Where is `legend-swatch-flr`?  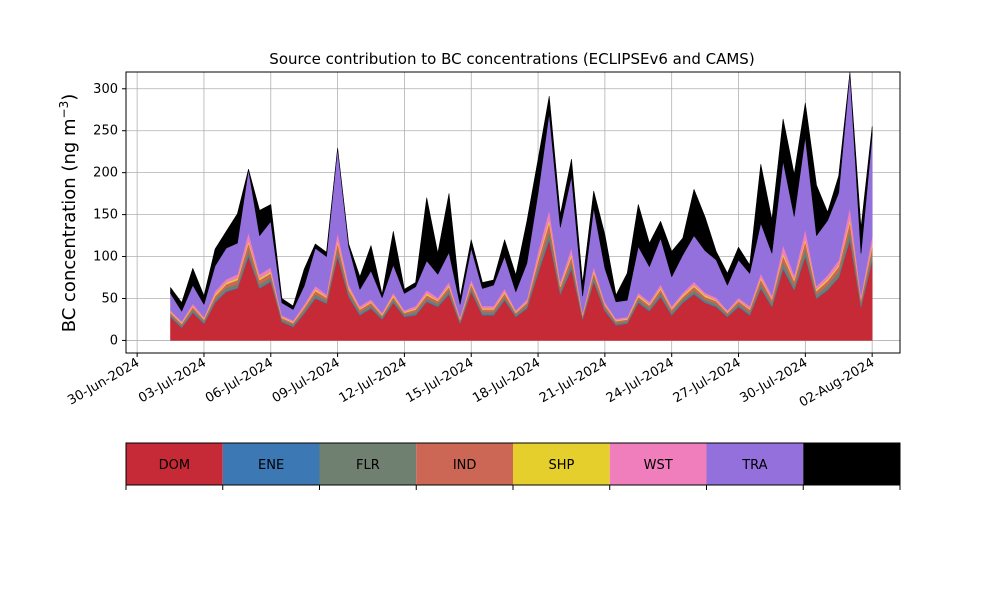
legend-swatch-flr is located at coordinates (368, 464).